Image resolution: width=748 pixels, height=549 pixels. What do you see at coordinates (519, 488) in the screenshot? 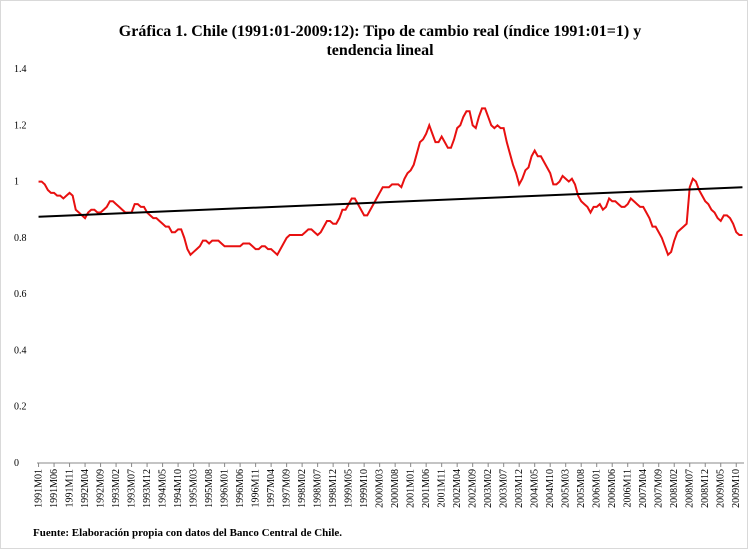
I see `x-tick-label: 2003M12` at bounding box center [519, 488].